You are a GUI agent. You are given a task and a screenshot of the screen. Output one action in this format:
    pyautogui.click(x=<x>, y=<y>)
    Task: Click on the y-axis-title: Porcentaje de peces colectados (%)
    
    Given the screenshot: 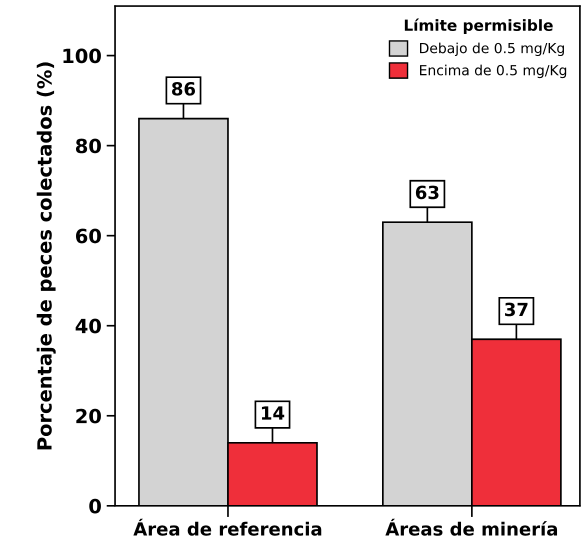 What is the action you would take?
    pyautogui.click(x=46, y=256)
    